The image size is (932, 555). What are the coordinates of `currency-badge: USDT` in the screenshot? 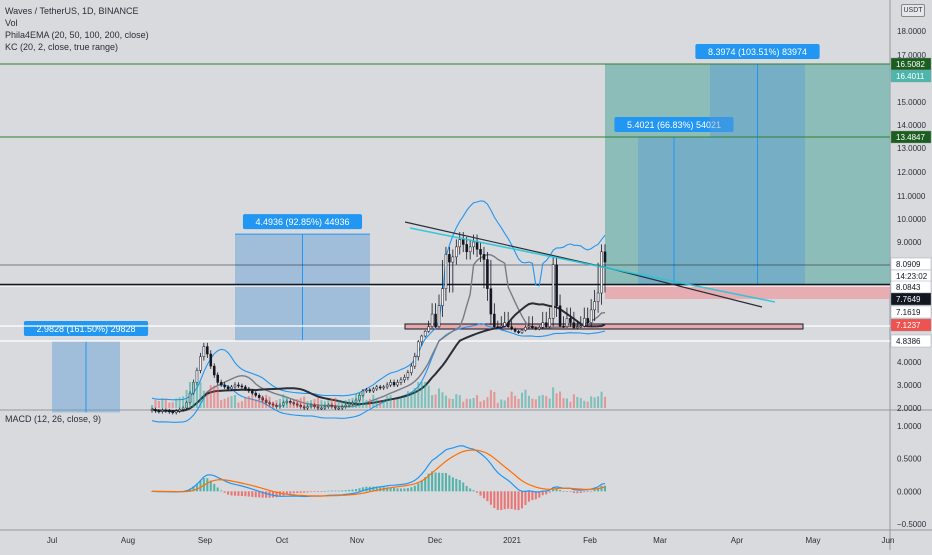 It's located at (913, 10).